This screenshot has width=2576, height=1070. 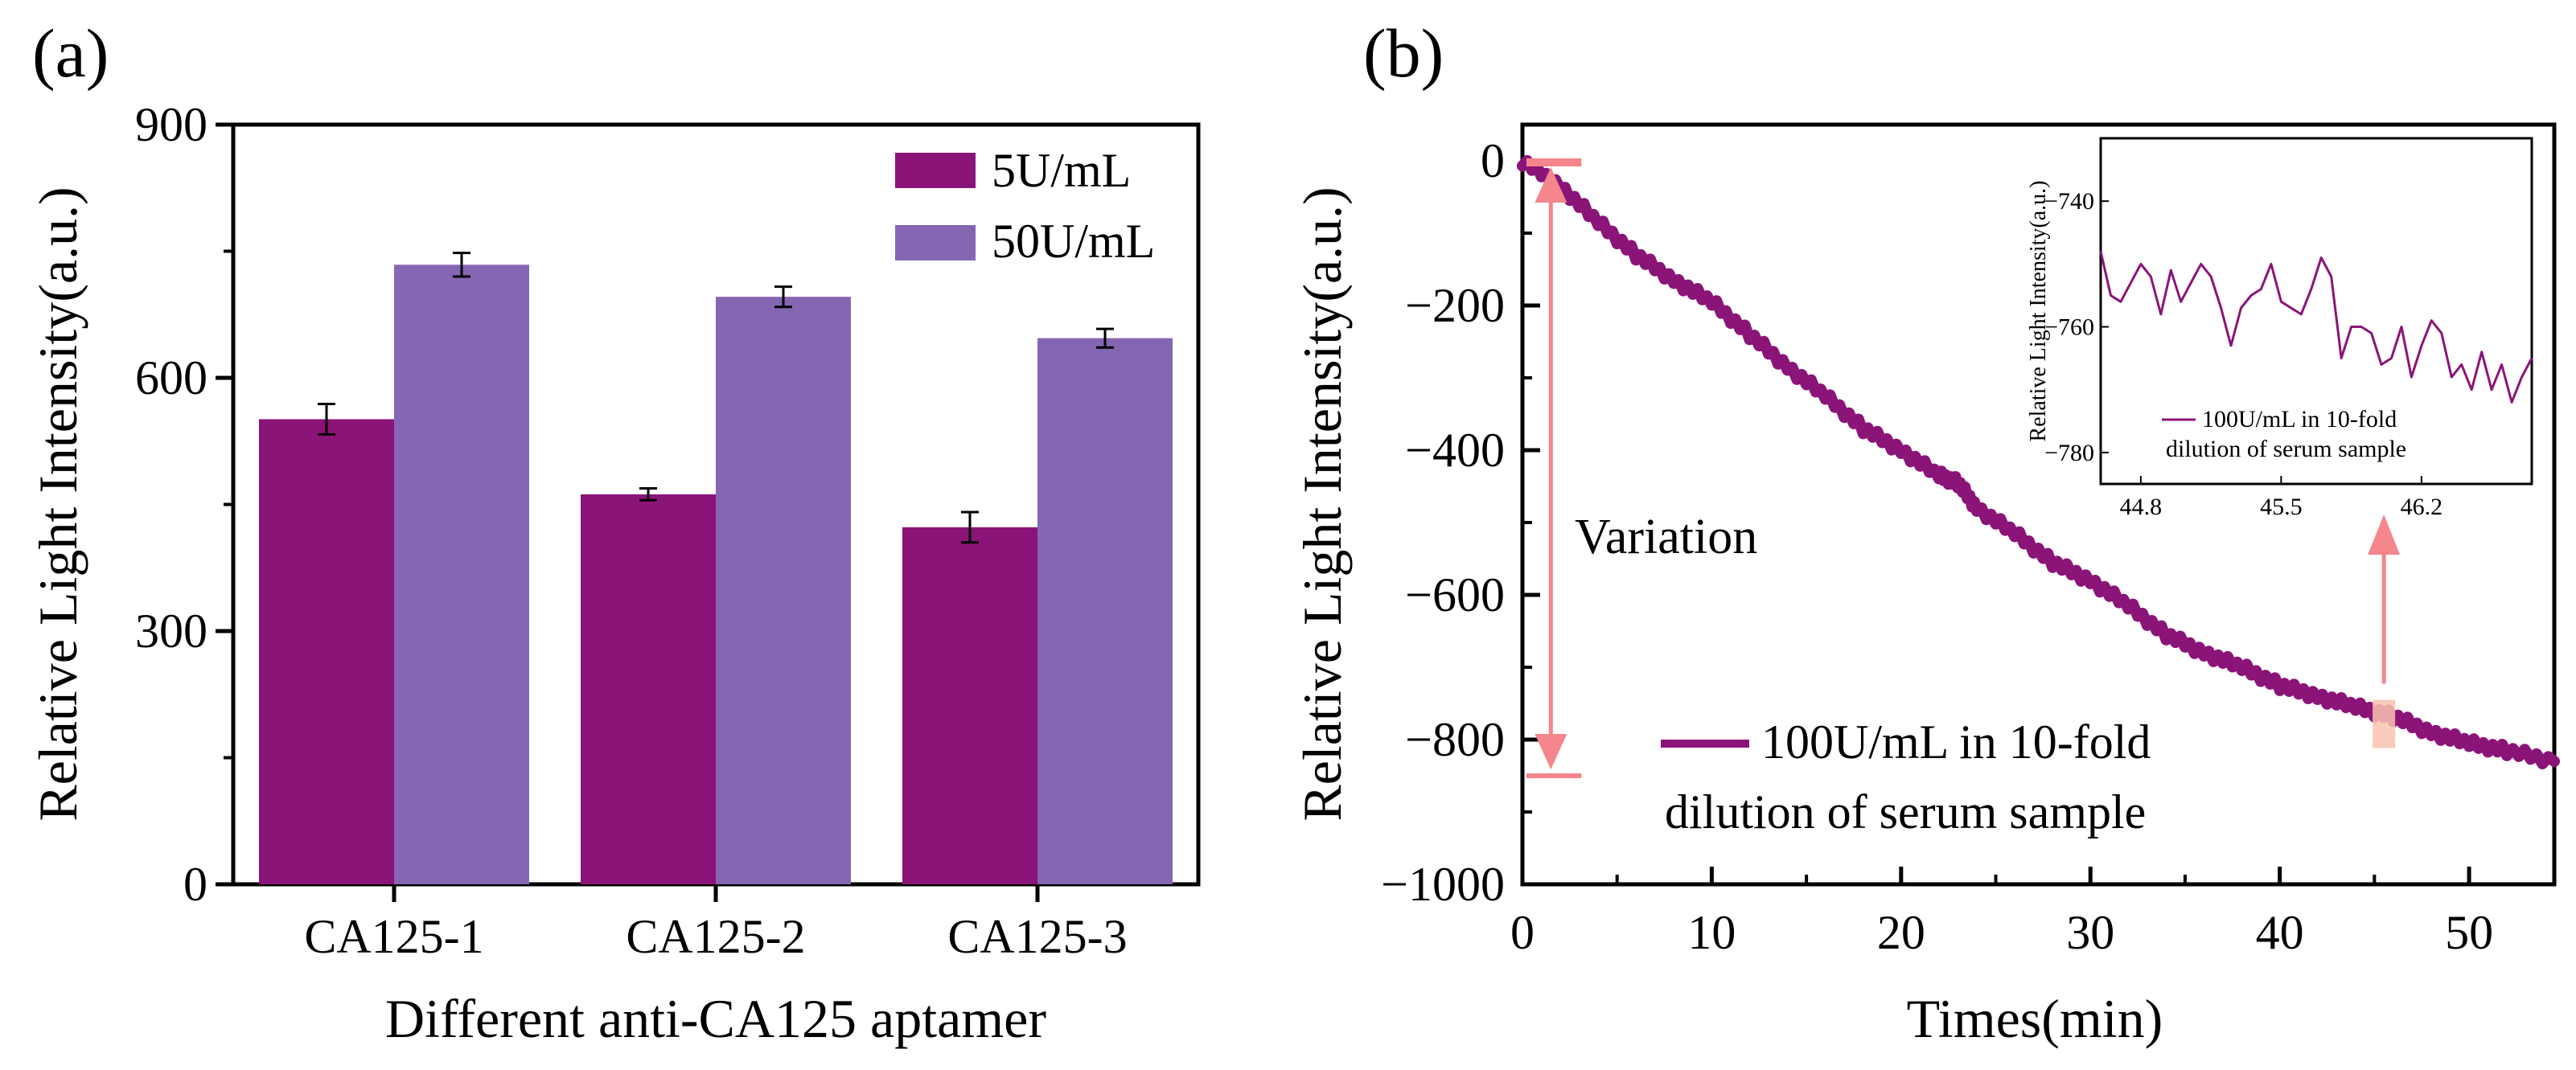 I want to click on inset-y-tick-label: −760, so click(x=2069, y=327).